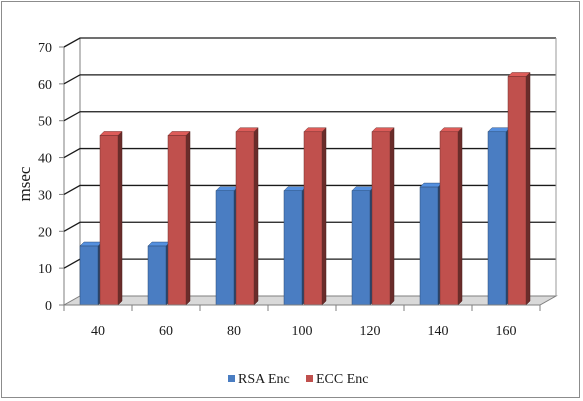 The height and width of the screenshot is (401, 583). I want to click on x-tick-label: 100, so click(302, 331).